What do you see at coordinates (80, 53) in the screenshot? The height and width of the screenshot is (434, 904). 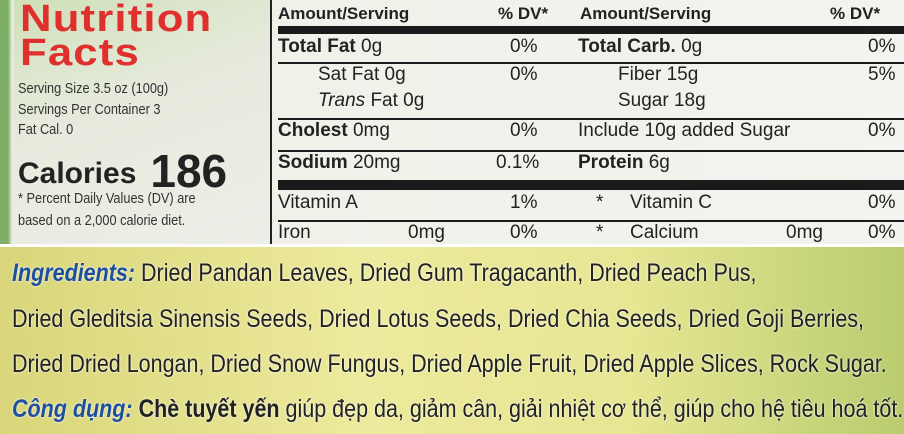 I see `title-facts: Facts` at bounding box center [80, 53].